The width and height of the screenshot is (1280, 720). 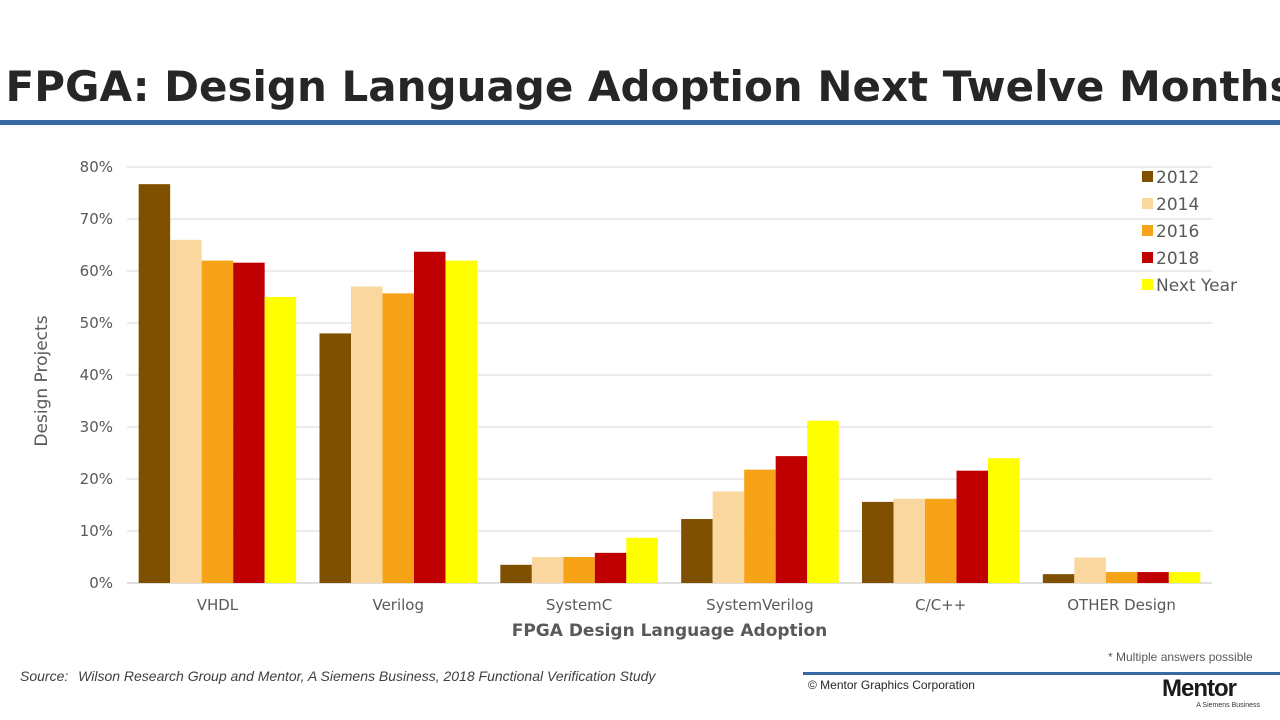 What do you see at coordinates (1121, 605) in the screenshot?
I see `x-tick-label: OTHER Design` at bounding box center [1121, 605].